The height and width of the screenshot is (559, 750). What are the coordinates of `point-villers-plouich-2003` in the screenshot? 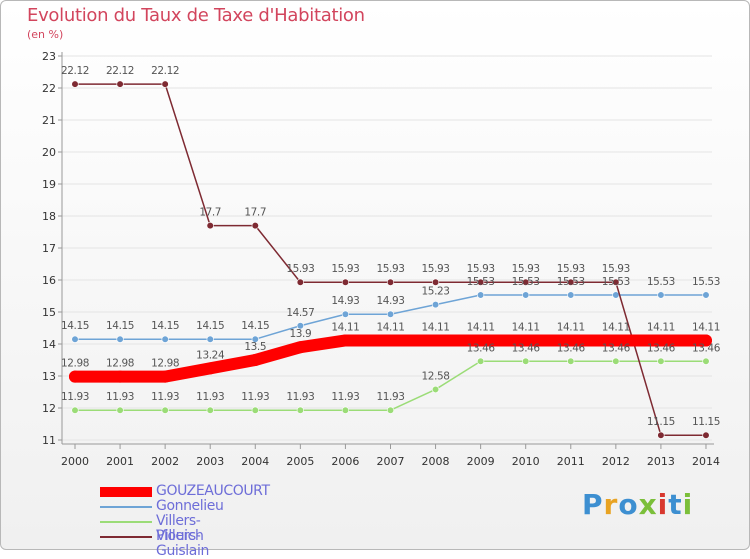 It's located at (210, 410).